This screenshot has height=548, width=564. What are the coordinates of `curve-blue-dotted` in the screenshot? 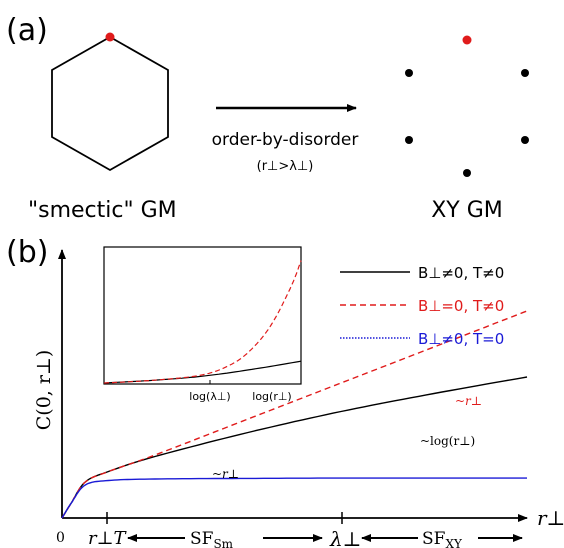 It's located at (294, 498).